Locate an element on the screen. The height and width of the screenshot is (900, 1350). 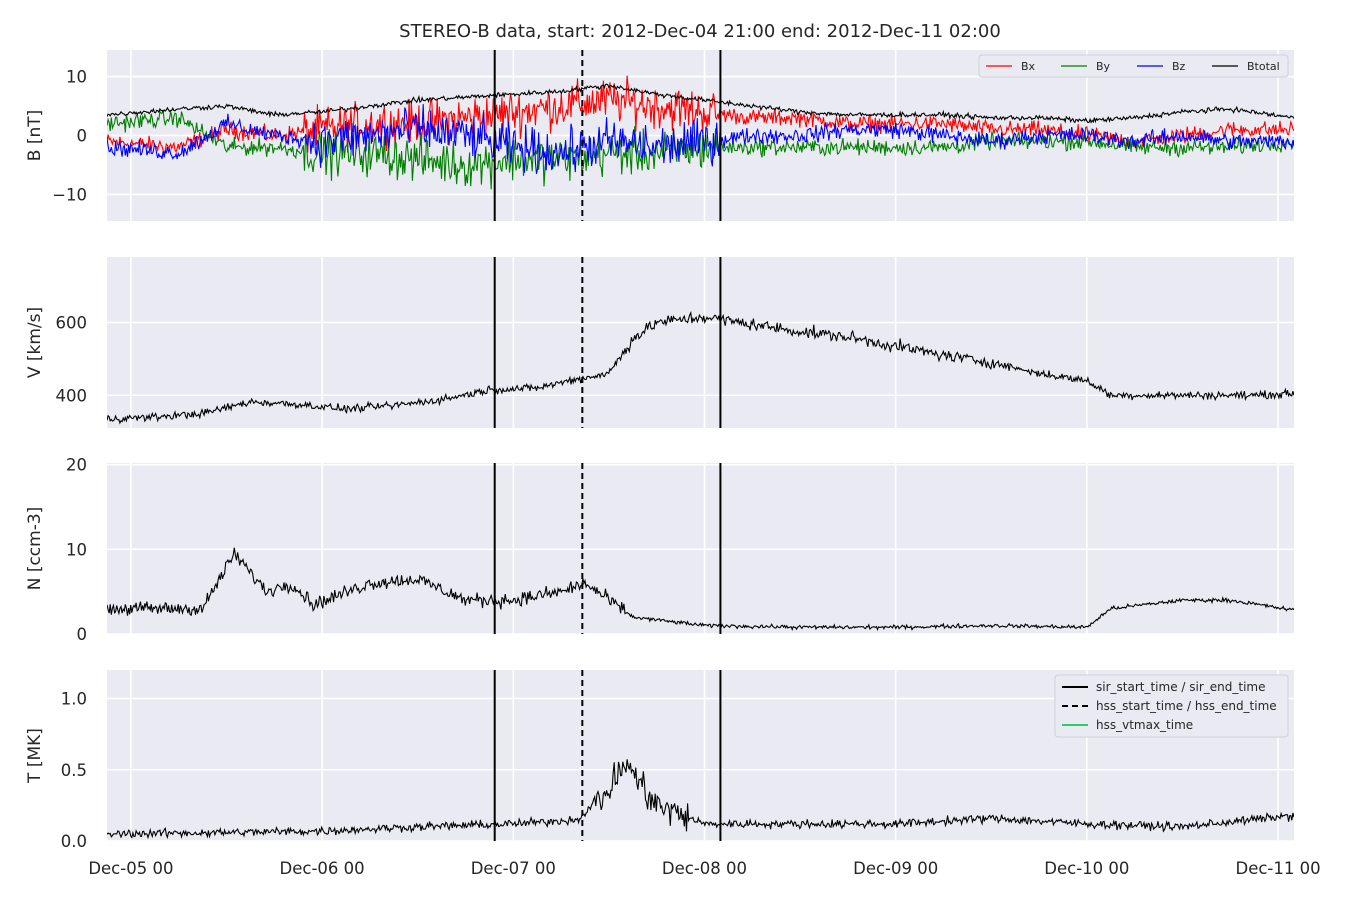
x-tick-label: Dec-07 00 is located at coordinates (513, 868).